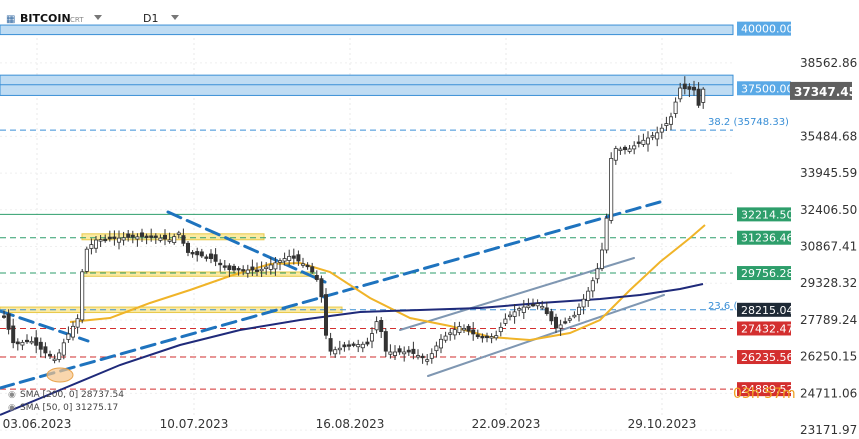 The height and width of the screenshot is (439, 859). What do you see at coordinates (198, 274) in the screenshot?
I see `yellow-zone` at bounding box center [198, 274].